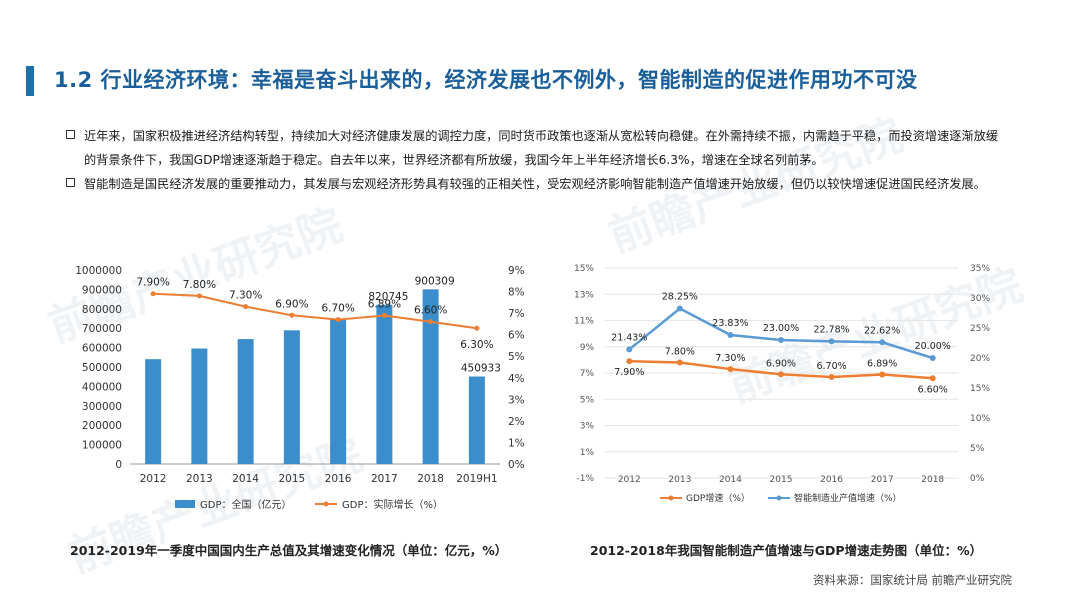  What do you see at coordinates (584, 322) in the screenshot?
I see `y-left-tick-label: 11%` at bounding box center [584, 322].